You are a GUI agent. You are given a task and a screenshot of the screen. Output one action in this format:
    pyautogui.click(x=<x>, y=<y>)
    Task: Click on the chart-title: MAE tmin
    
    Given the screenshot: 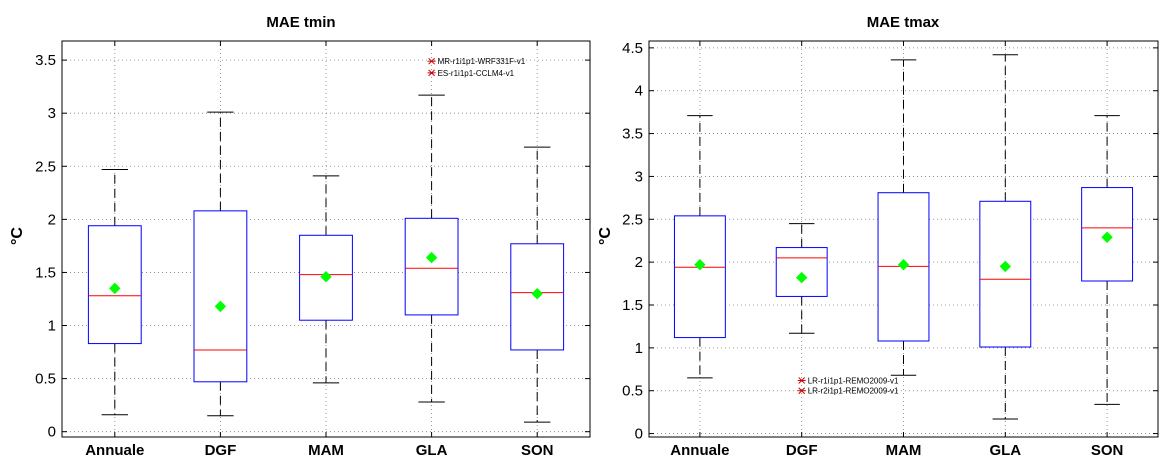 What is the action you would take?
    pyautogui.click(x=300, y=22)
    